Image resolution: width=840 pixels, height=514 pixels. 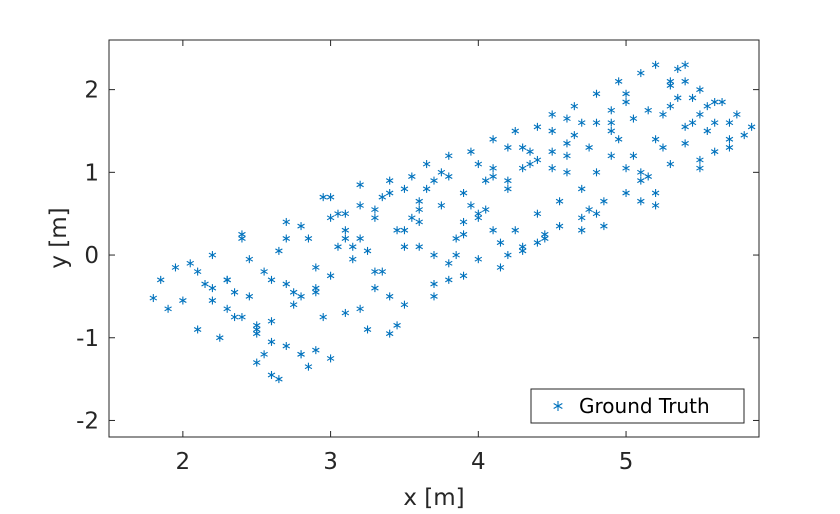 I want to click on legend: Ground Truth, so click(x=637, y=406).